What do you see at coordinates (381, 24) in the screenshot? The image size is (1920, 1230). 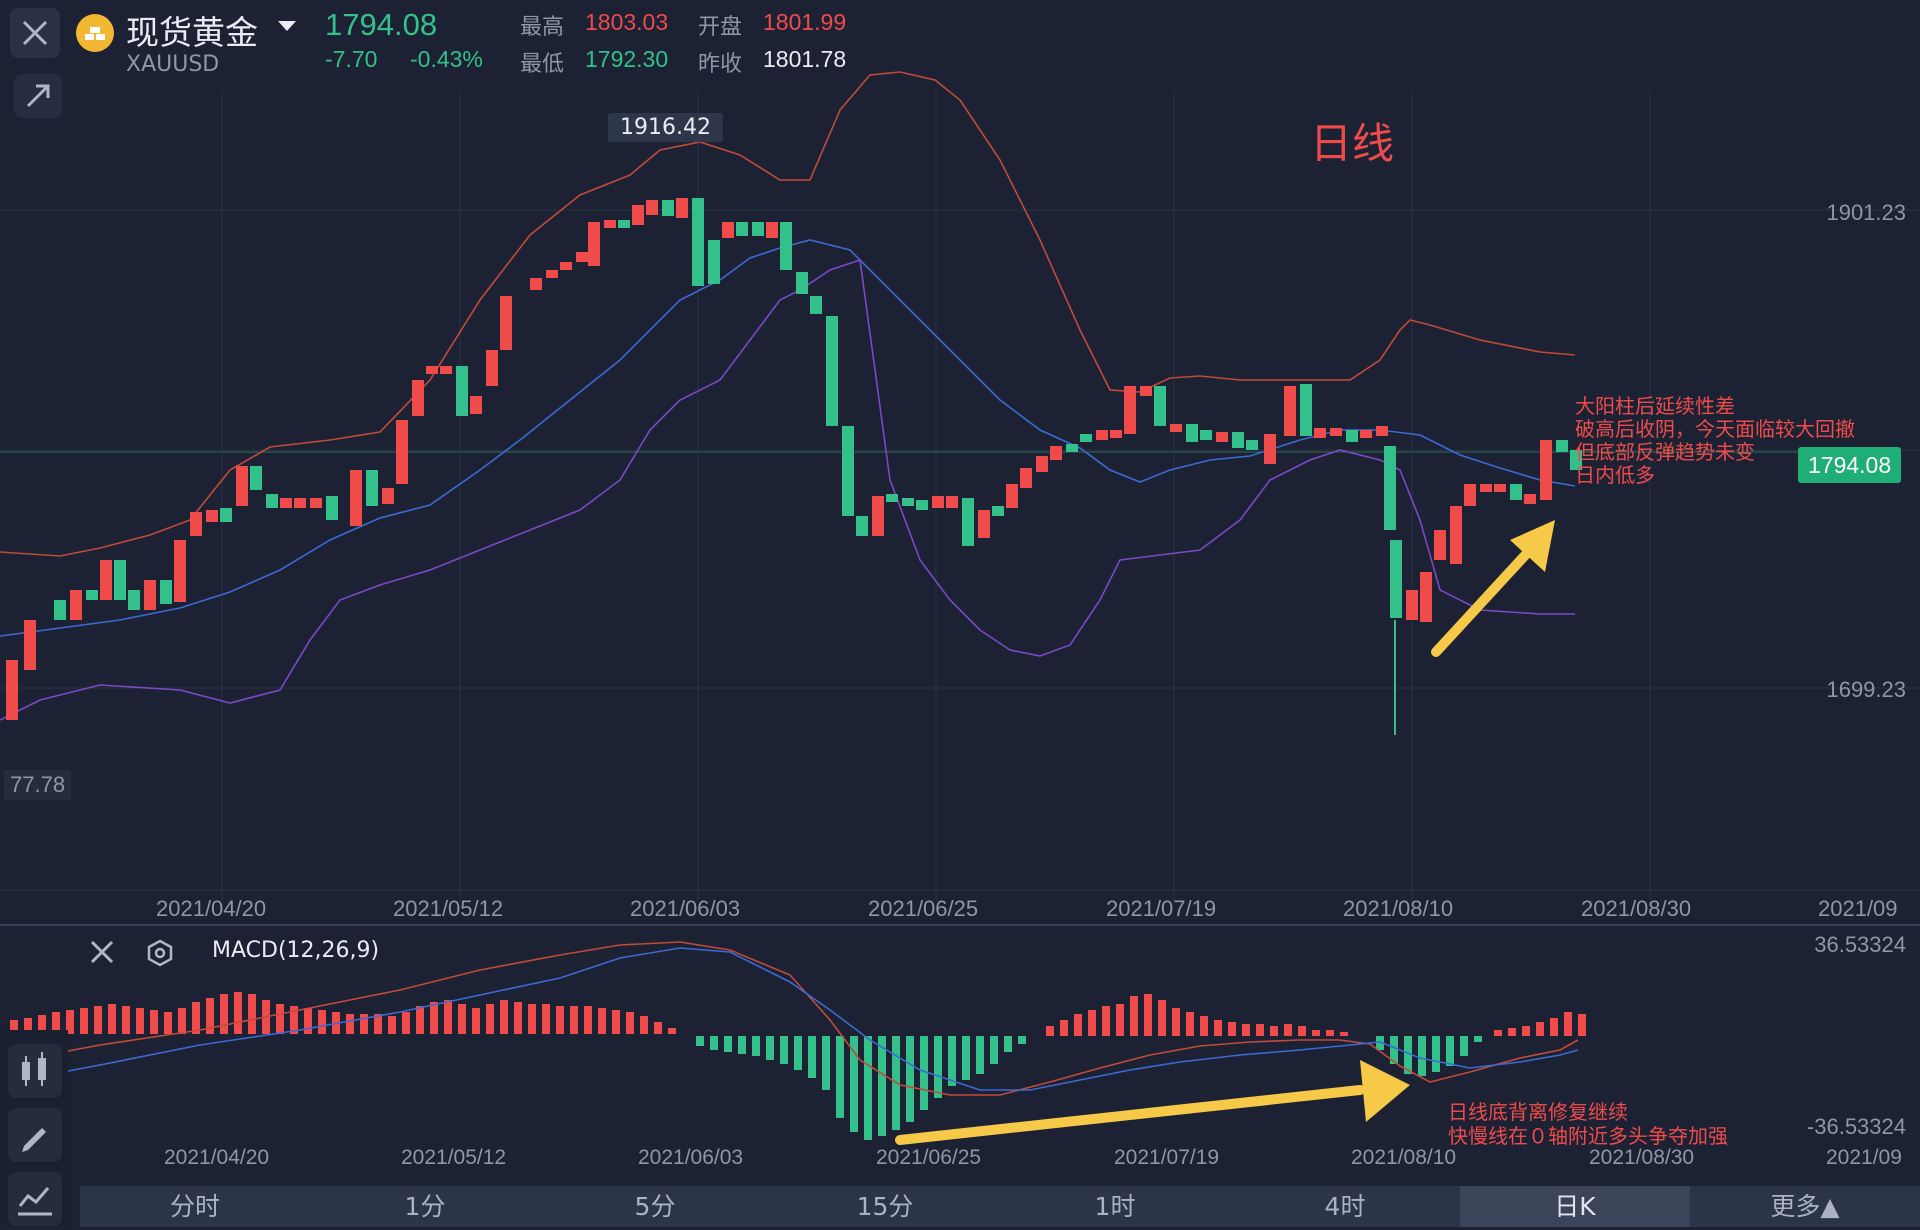 I see `last-price: 1794.08` at bounding box center [381, 24].